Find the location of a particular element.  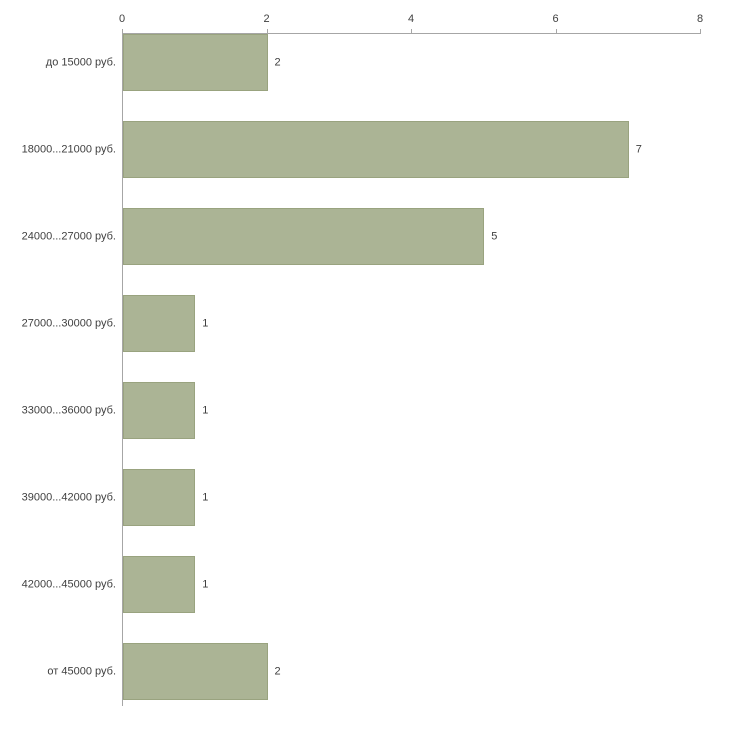

value-label: 5 is located at coordinates (494, 236).